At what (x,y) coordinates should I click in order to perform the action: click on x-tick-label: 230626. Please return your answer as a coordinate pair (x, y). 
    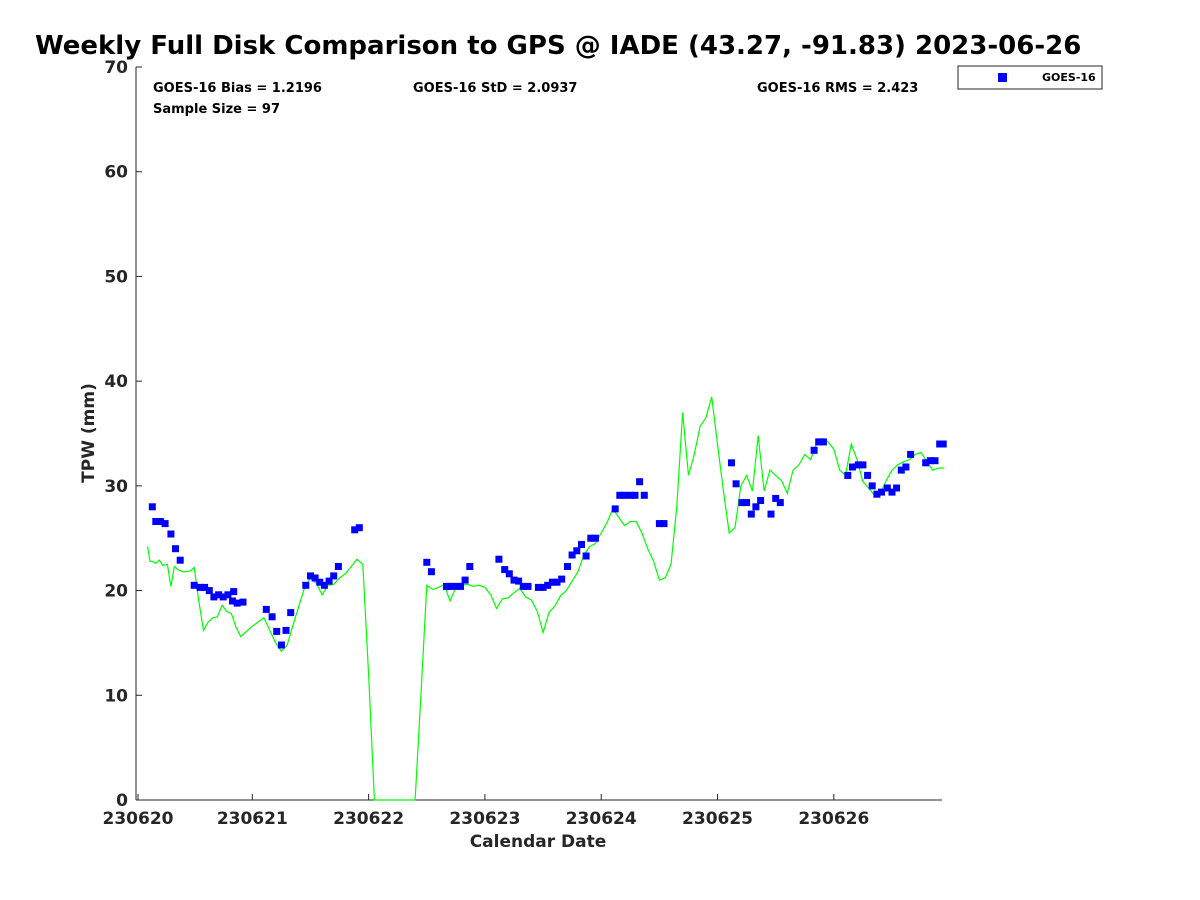
    Looking at the image, I should click on (833, 819).